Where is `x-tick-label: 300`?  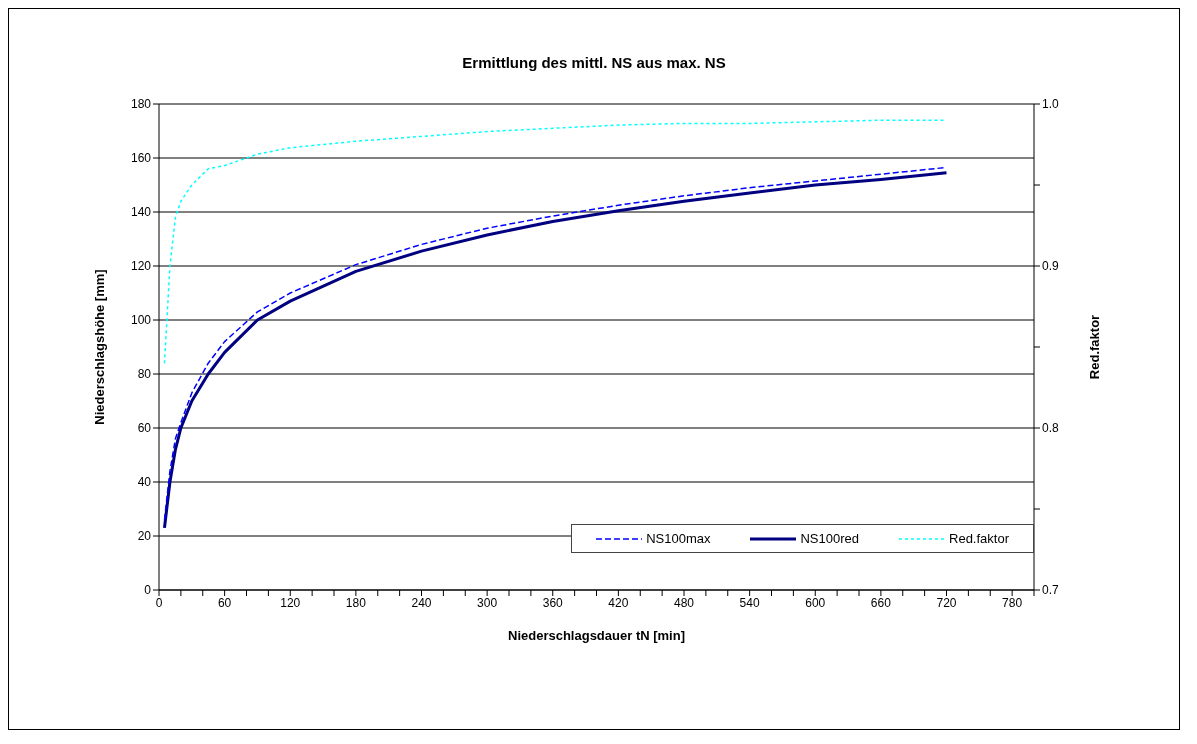
x-tick-label: 300 is located at coordinates (487, 602).